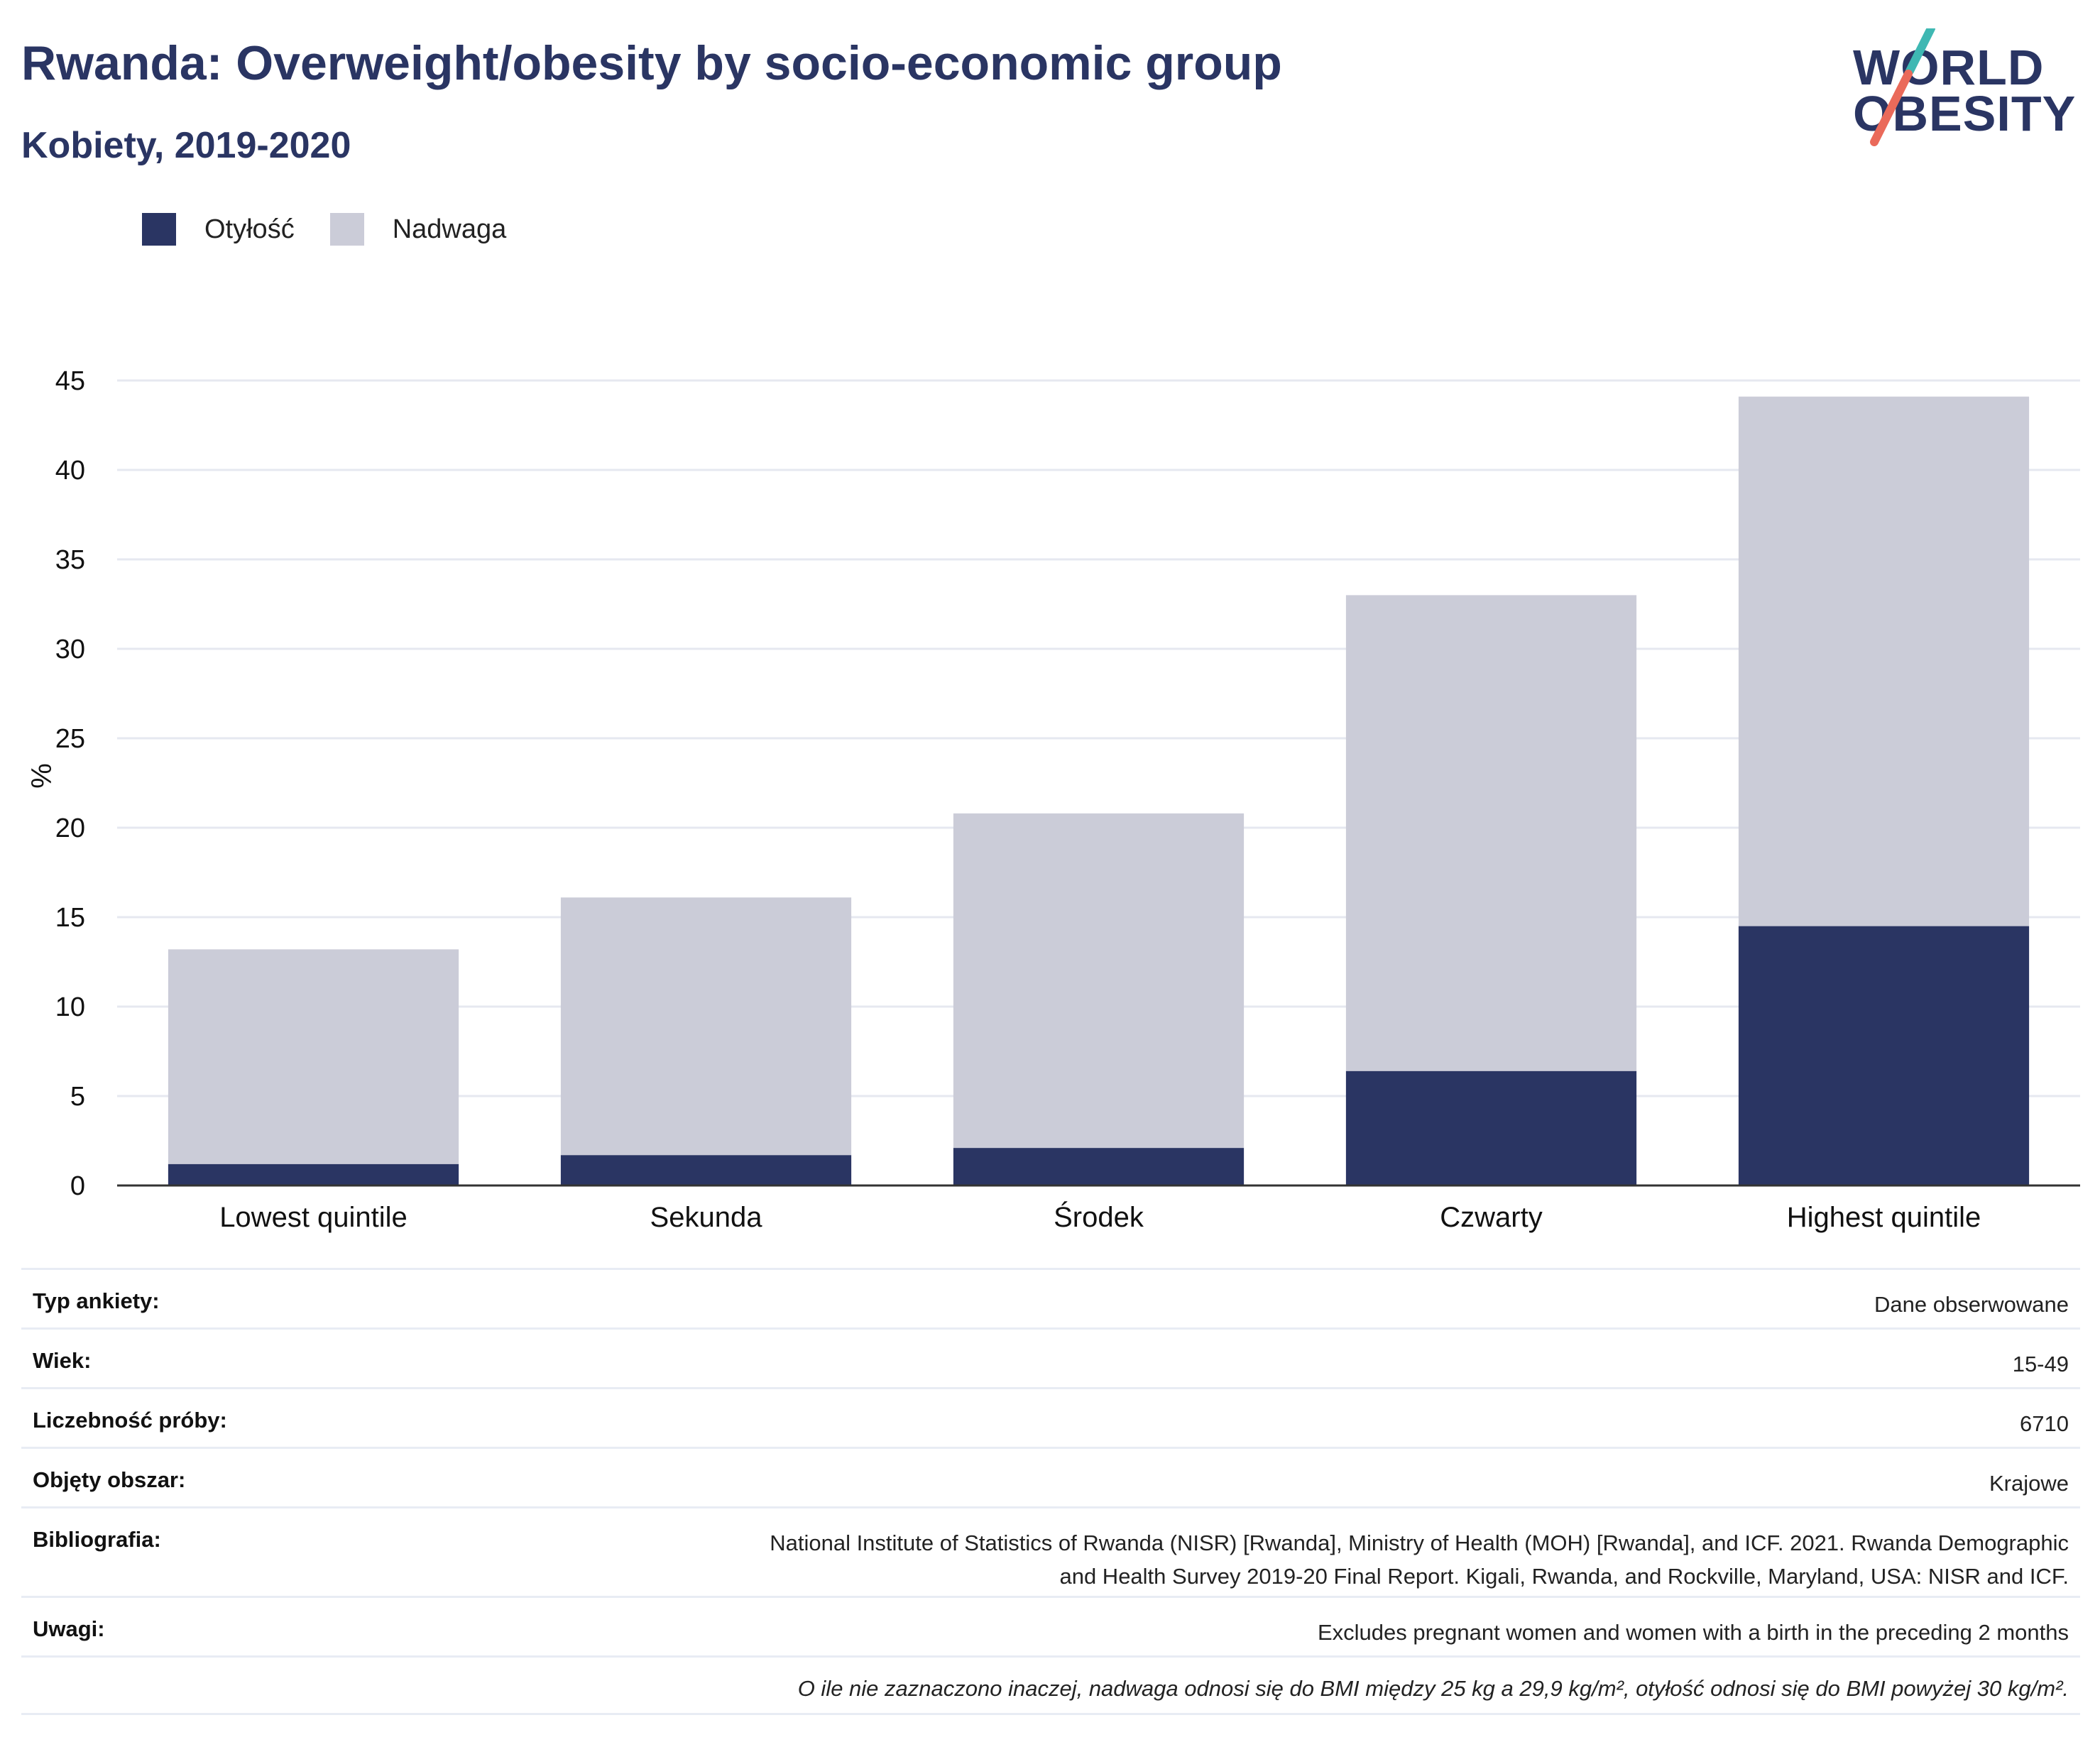 The image size is (2100, 1747). What do you see at coordinates (2044, 1423) in the screenshot?
I see `meta-value-sample-size: 6710` at bounding box center [2044, 1423].